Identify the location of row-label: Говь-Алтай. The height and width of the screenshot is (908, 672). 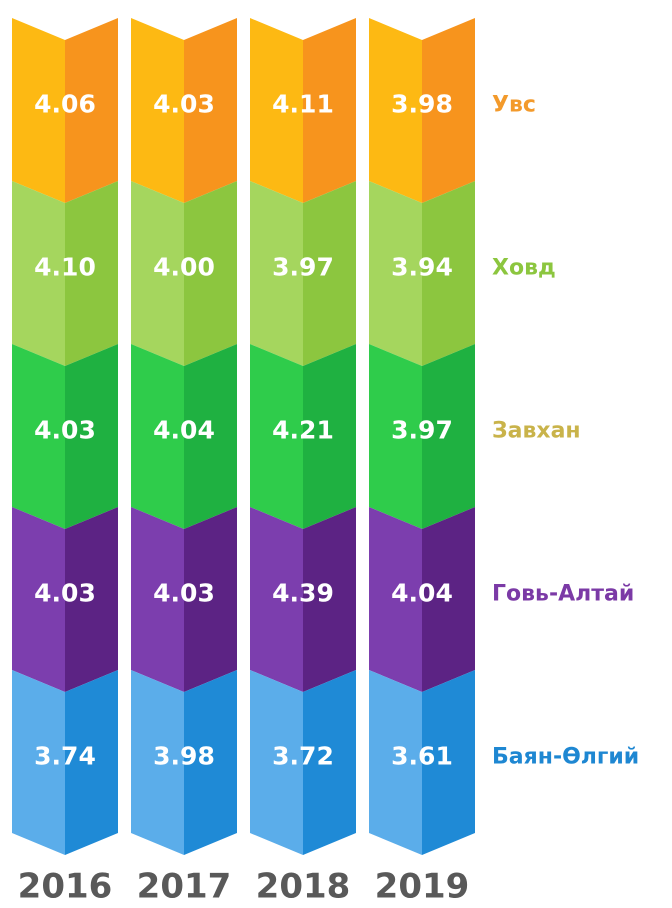
(563, 594).